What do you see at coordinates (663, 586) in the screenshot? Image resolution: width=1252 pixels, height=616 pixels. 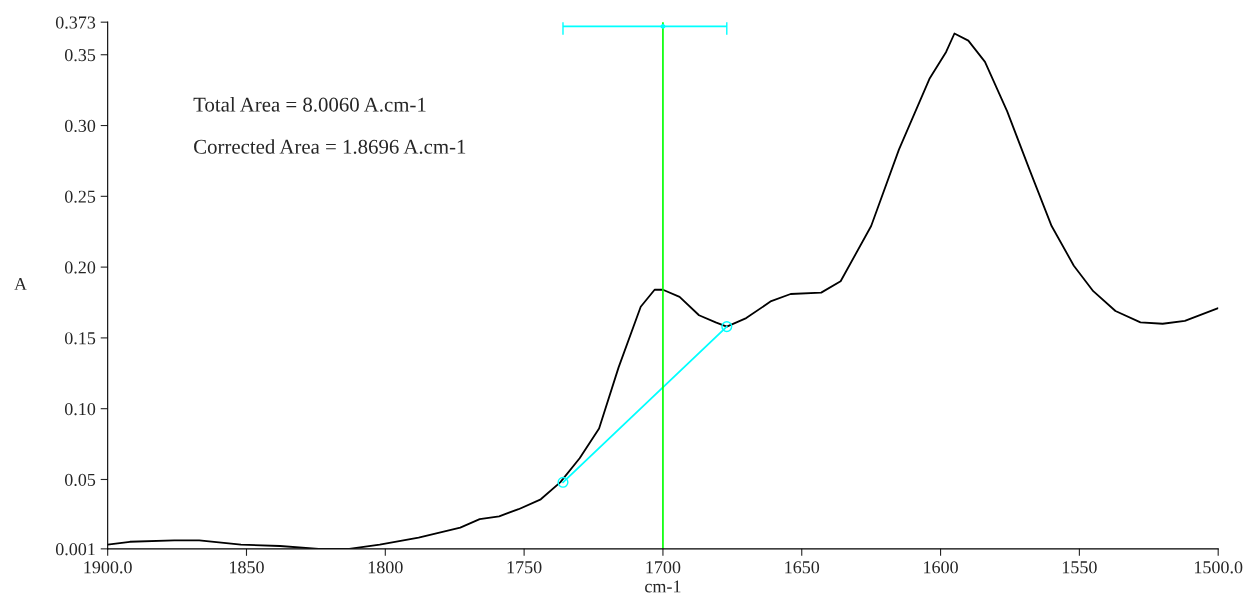 I see `x-axis-title: cm-1` at bounding box center [663, 586].